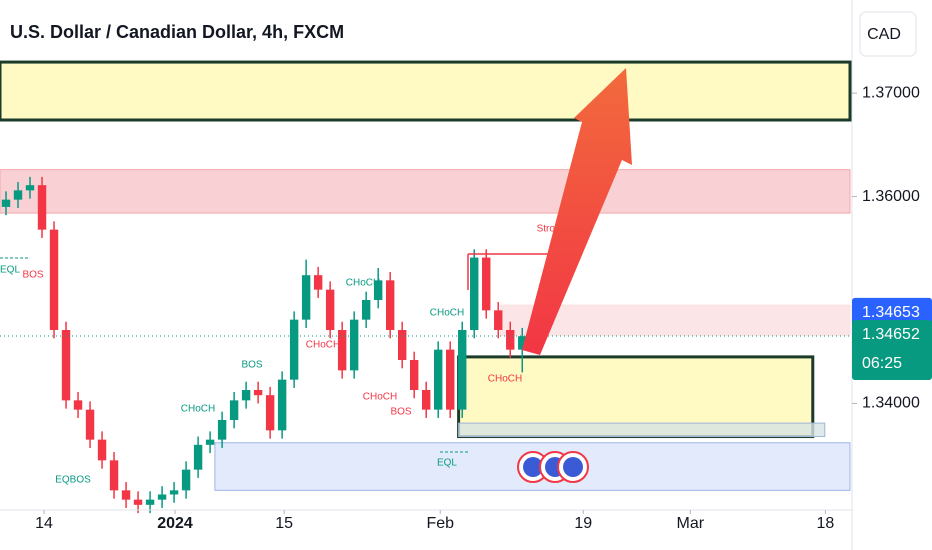 The image size is (932, 550). I want to click on currency: CAD, so click(884, 34).